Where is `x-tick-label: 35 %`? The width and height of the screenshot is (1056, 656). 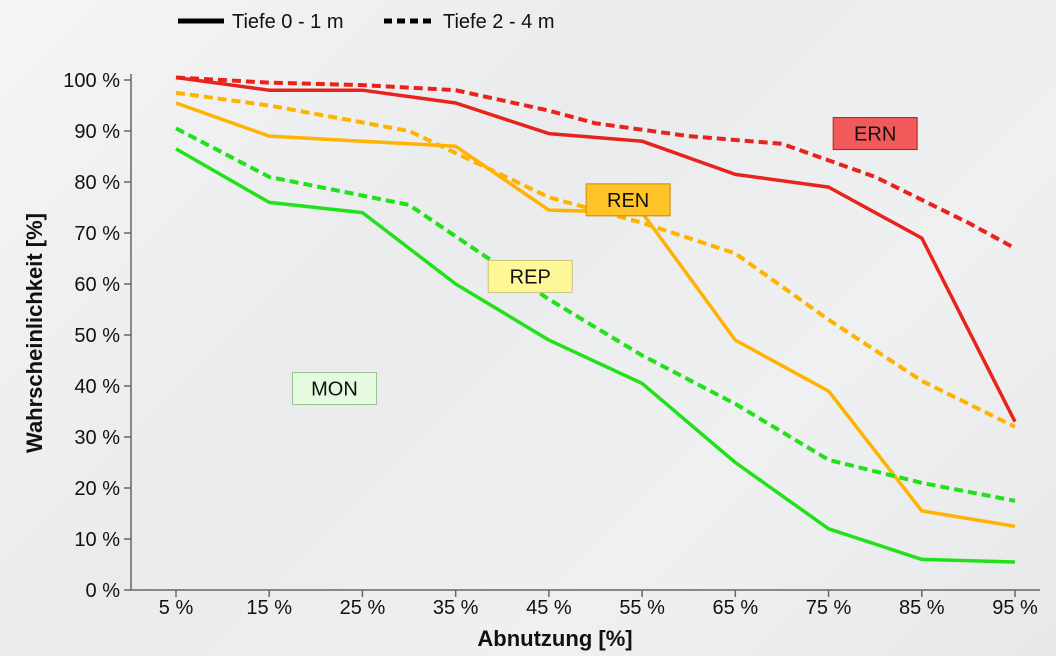 x-tick-label: 35 % is located at coordinates (456, 608).